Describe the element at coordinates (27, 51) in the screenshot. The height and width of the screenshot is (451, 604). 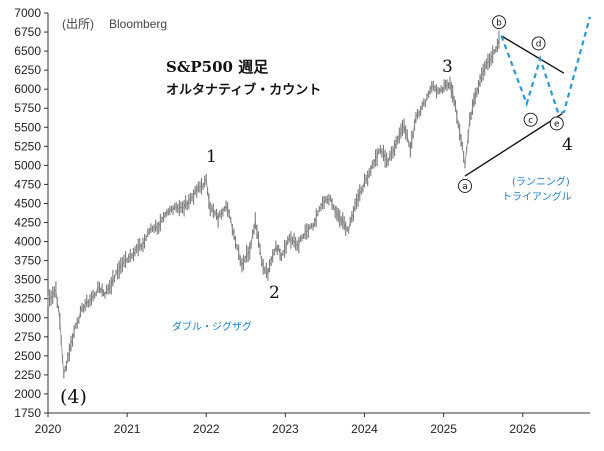
I see `y-tick-label: 6500` at that location.